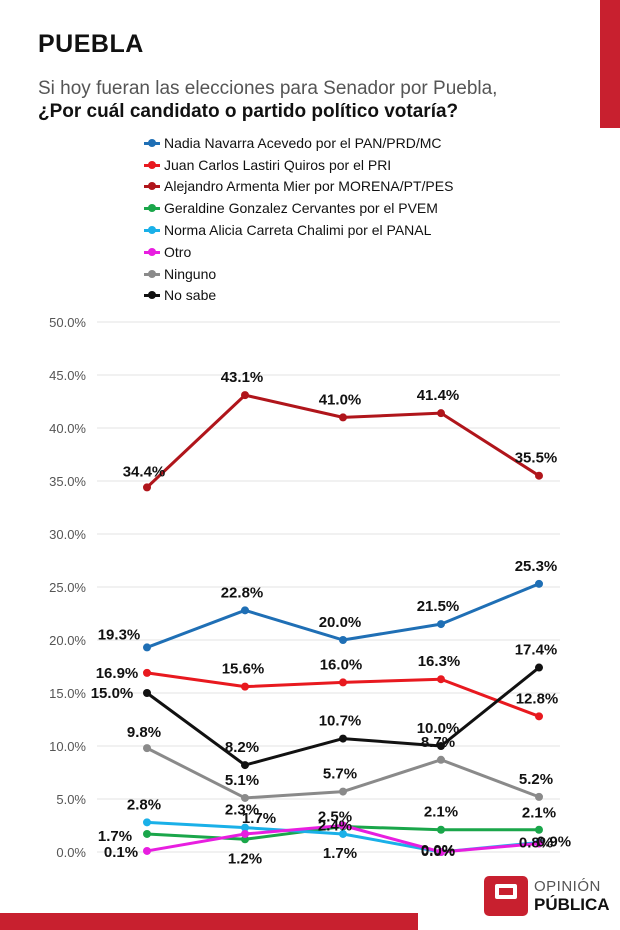  Describe the element at coordinates (67, 534) in the screenshot. I see `y-tick-label: 30.0%` at that location.